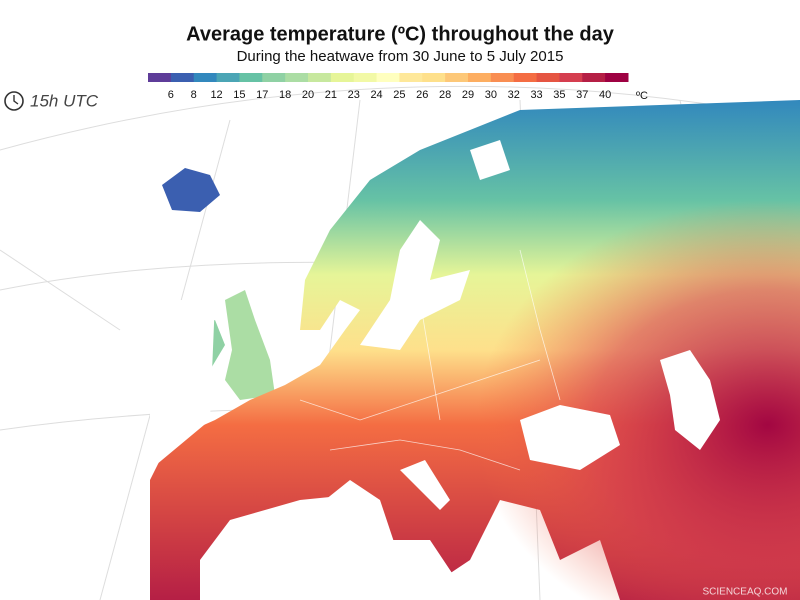  I want to click on legend-label: 18, so click(285, 95).